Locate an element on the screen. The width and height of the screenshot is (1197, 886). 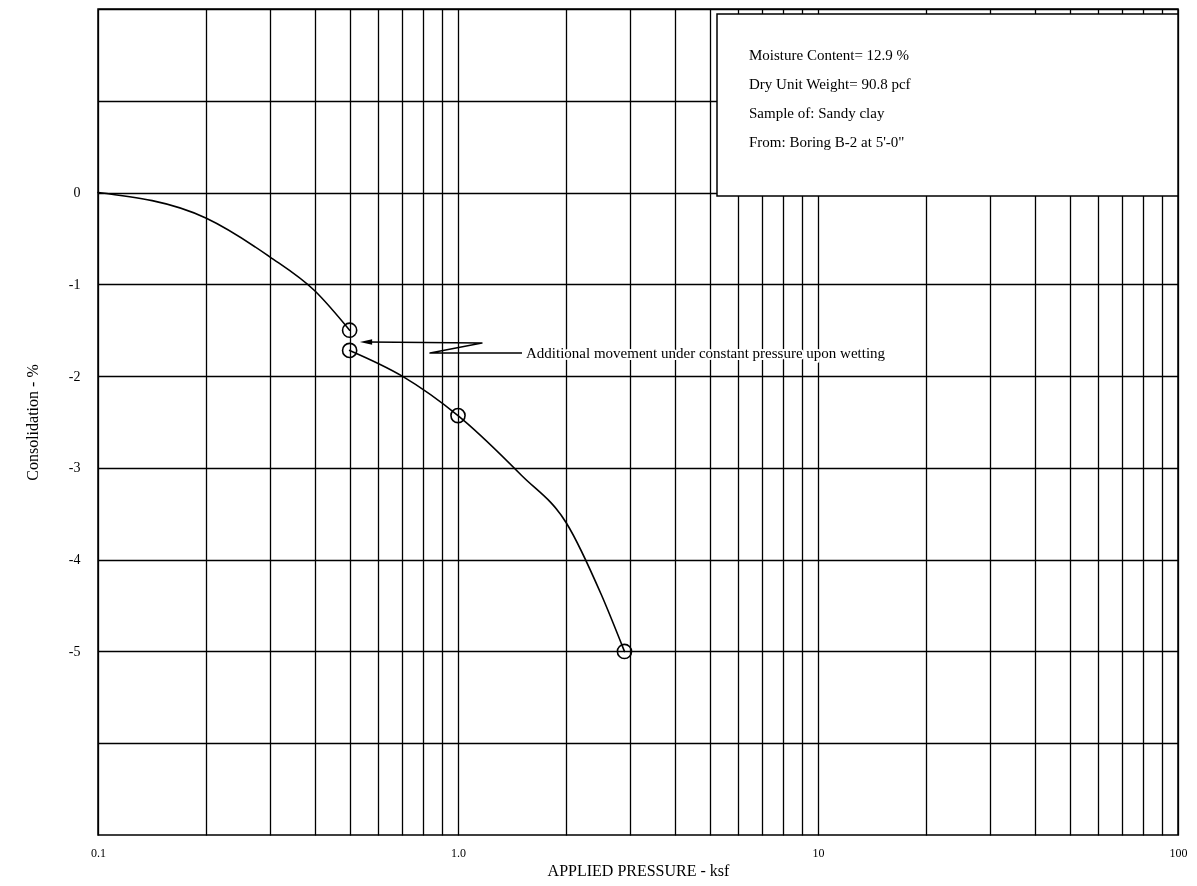
y-tick-label: -3 is located at coordinates (74, 468).